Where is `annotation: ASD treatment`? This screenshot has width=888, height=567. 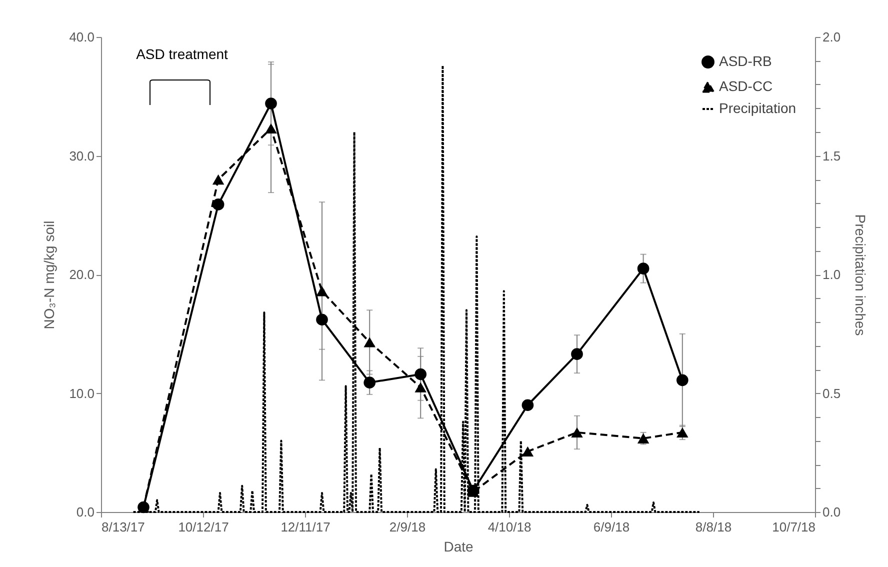
annotation: ASD treatment is located at coordinates (182, 54).